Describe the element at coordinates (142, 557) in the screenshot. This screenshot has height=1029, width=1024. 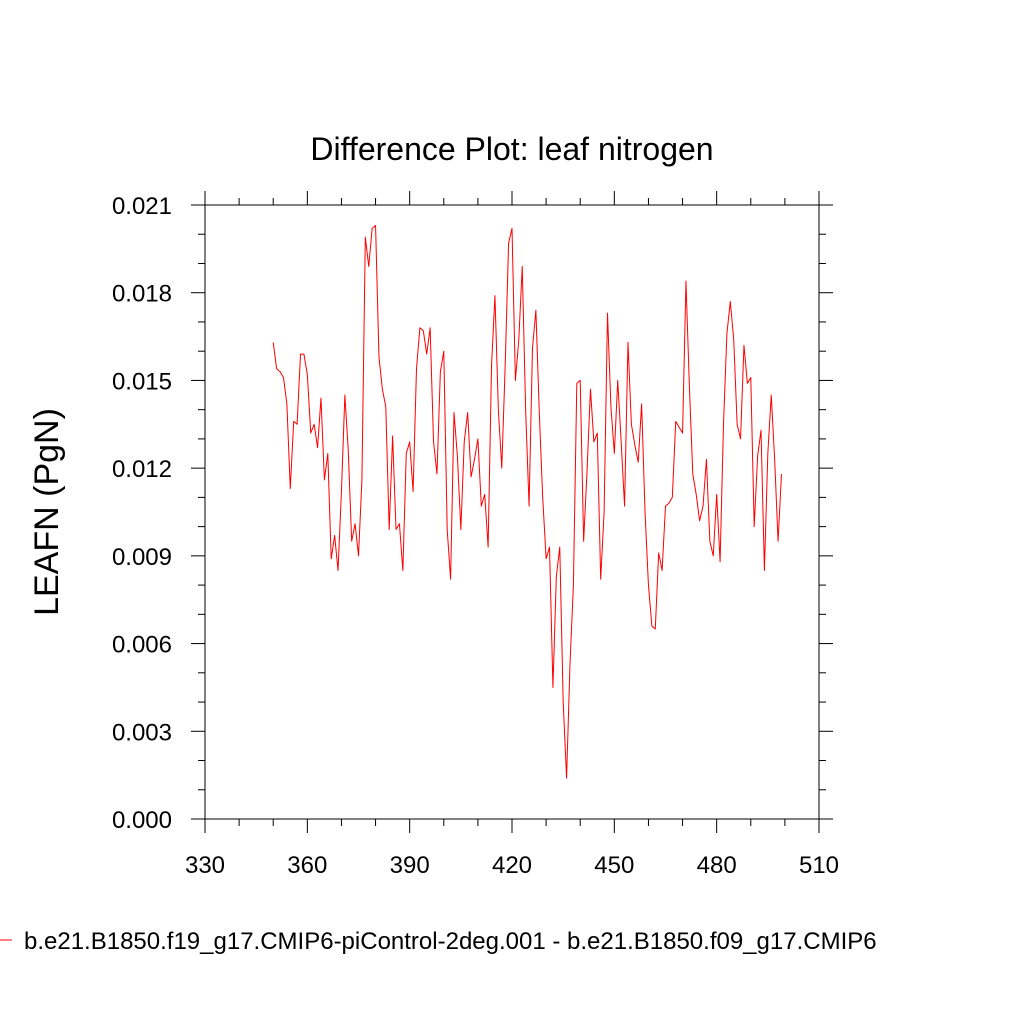
I see `y-tick-label: 0.009` at that location.